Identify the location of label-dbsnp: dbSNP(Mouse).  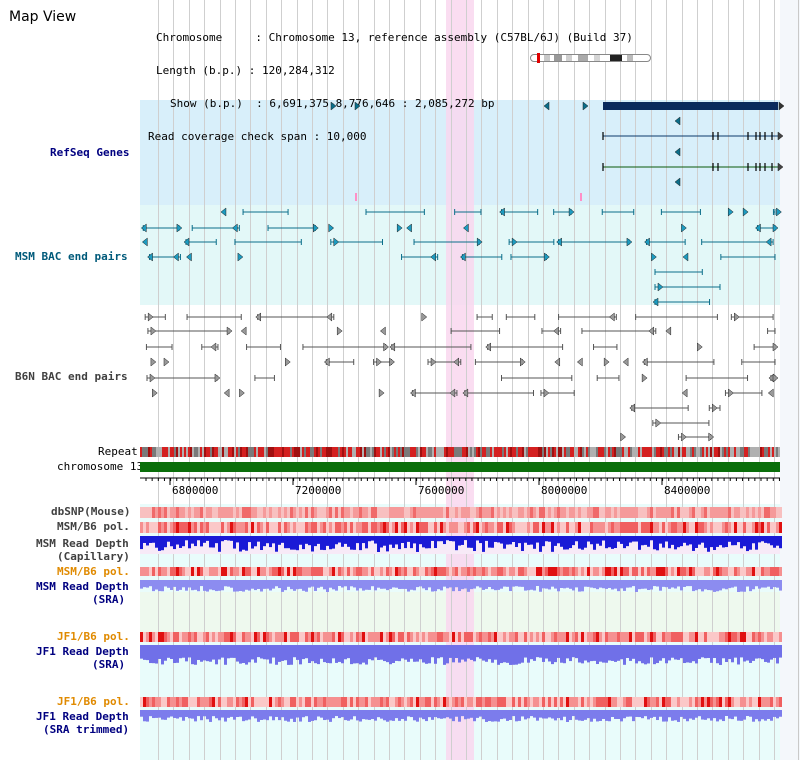
(91, 511).